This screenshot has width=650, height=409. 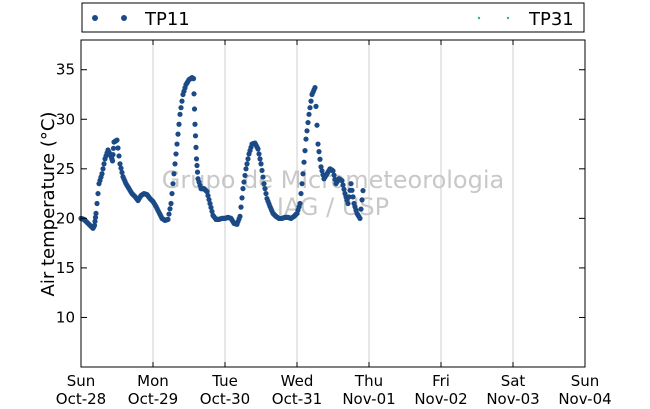 I want to click on legend-label-tp31: TP31, so click(x=551, y=19).